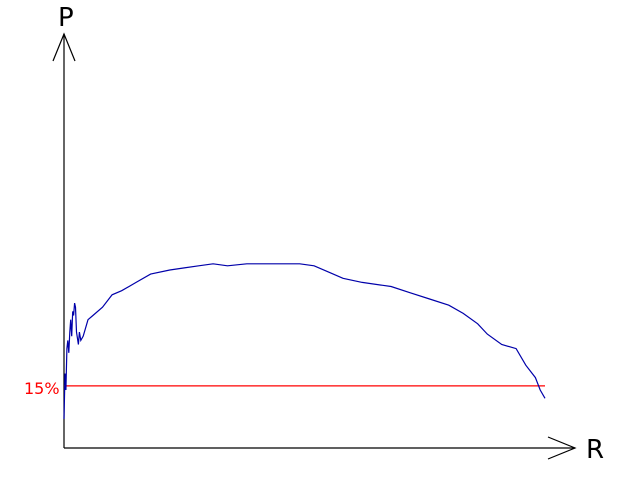 The width and height of the screenshot is (640, 480). I want to click on reference-line-label: 15%, so click(42, 388).